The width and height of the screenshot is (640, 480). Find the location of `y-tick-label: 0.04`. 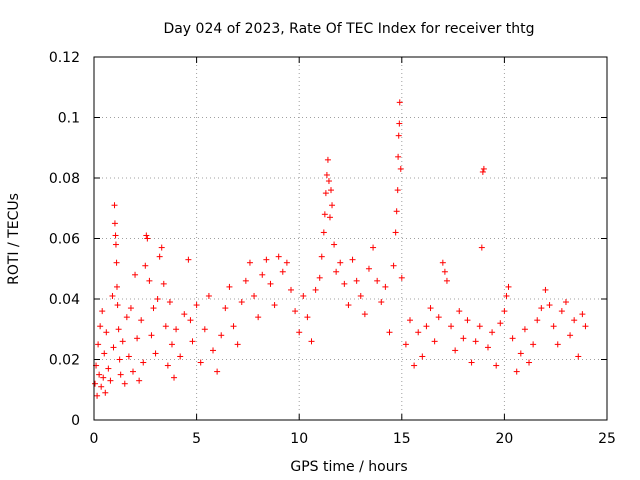

y-tick-label: 0.04 is located at coordinates (64, 300).